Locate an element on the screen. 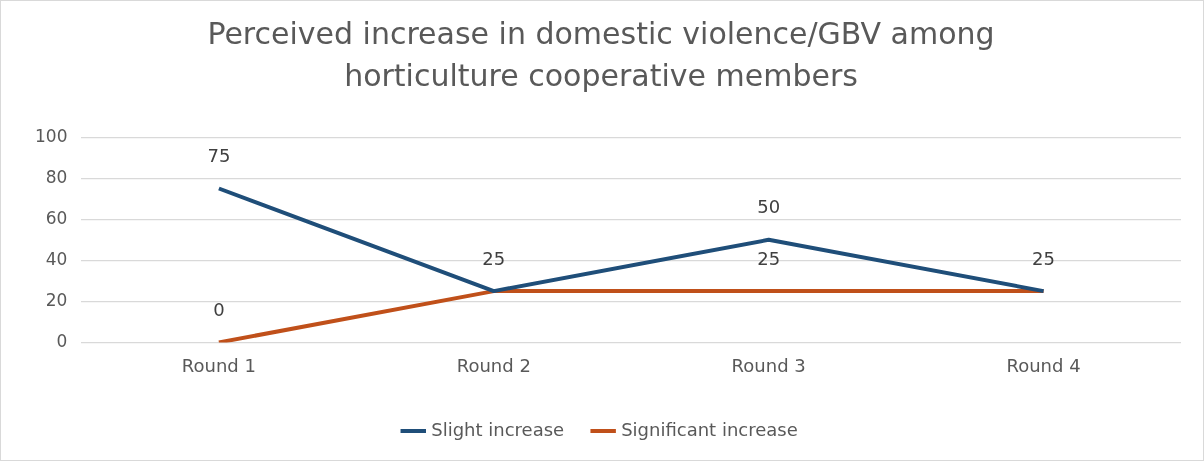 The width and height of the screenshot is (1204, 461). legend-label: Significant increase is located at coordinates (709, 429).